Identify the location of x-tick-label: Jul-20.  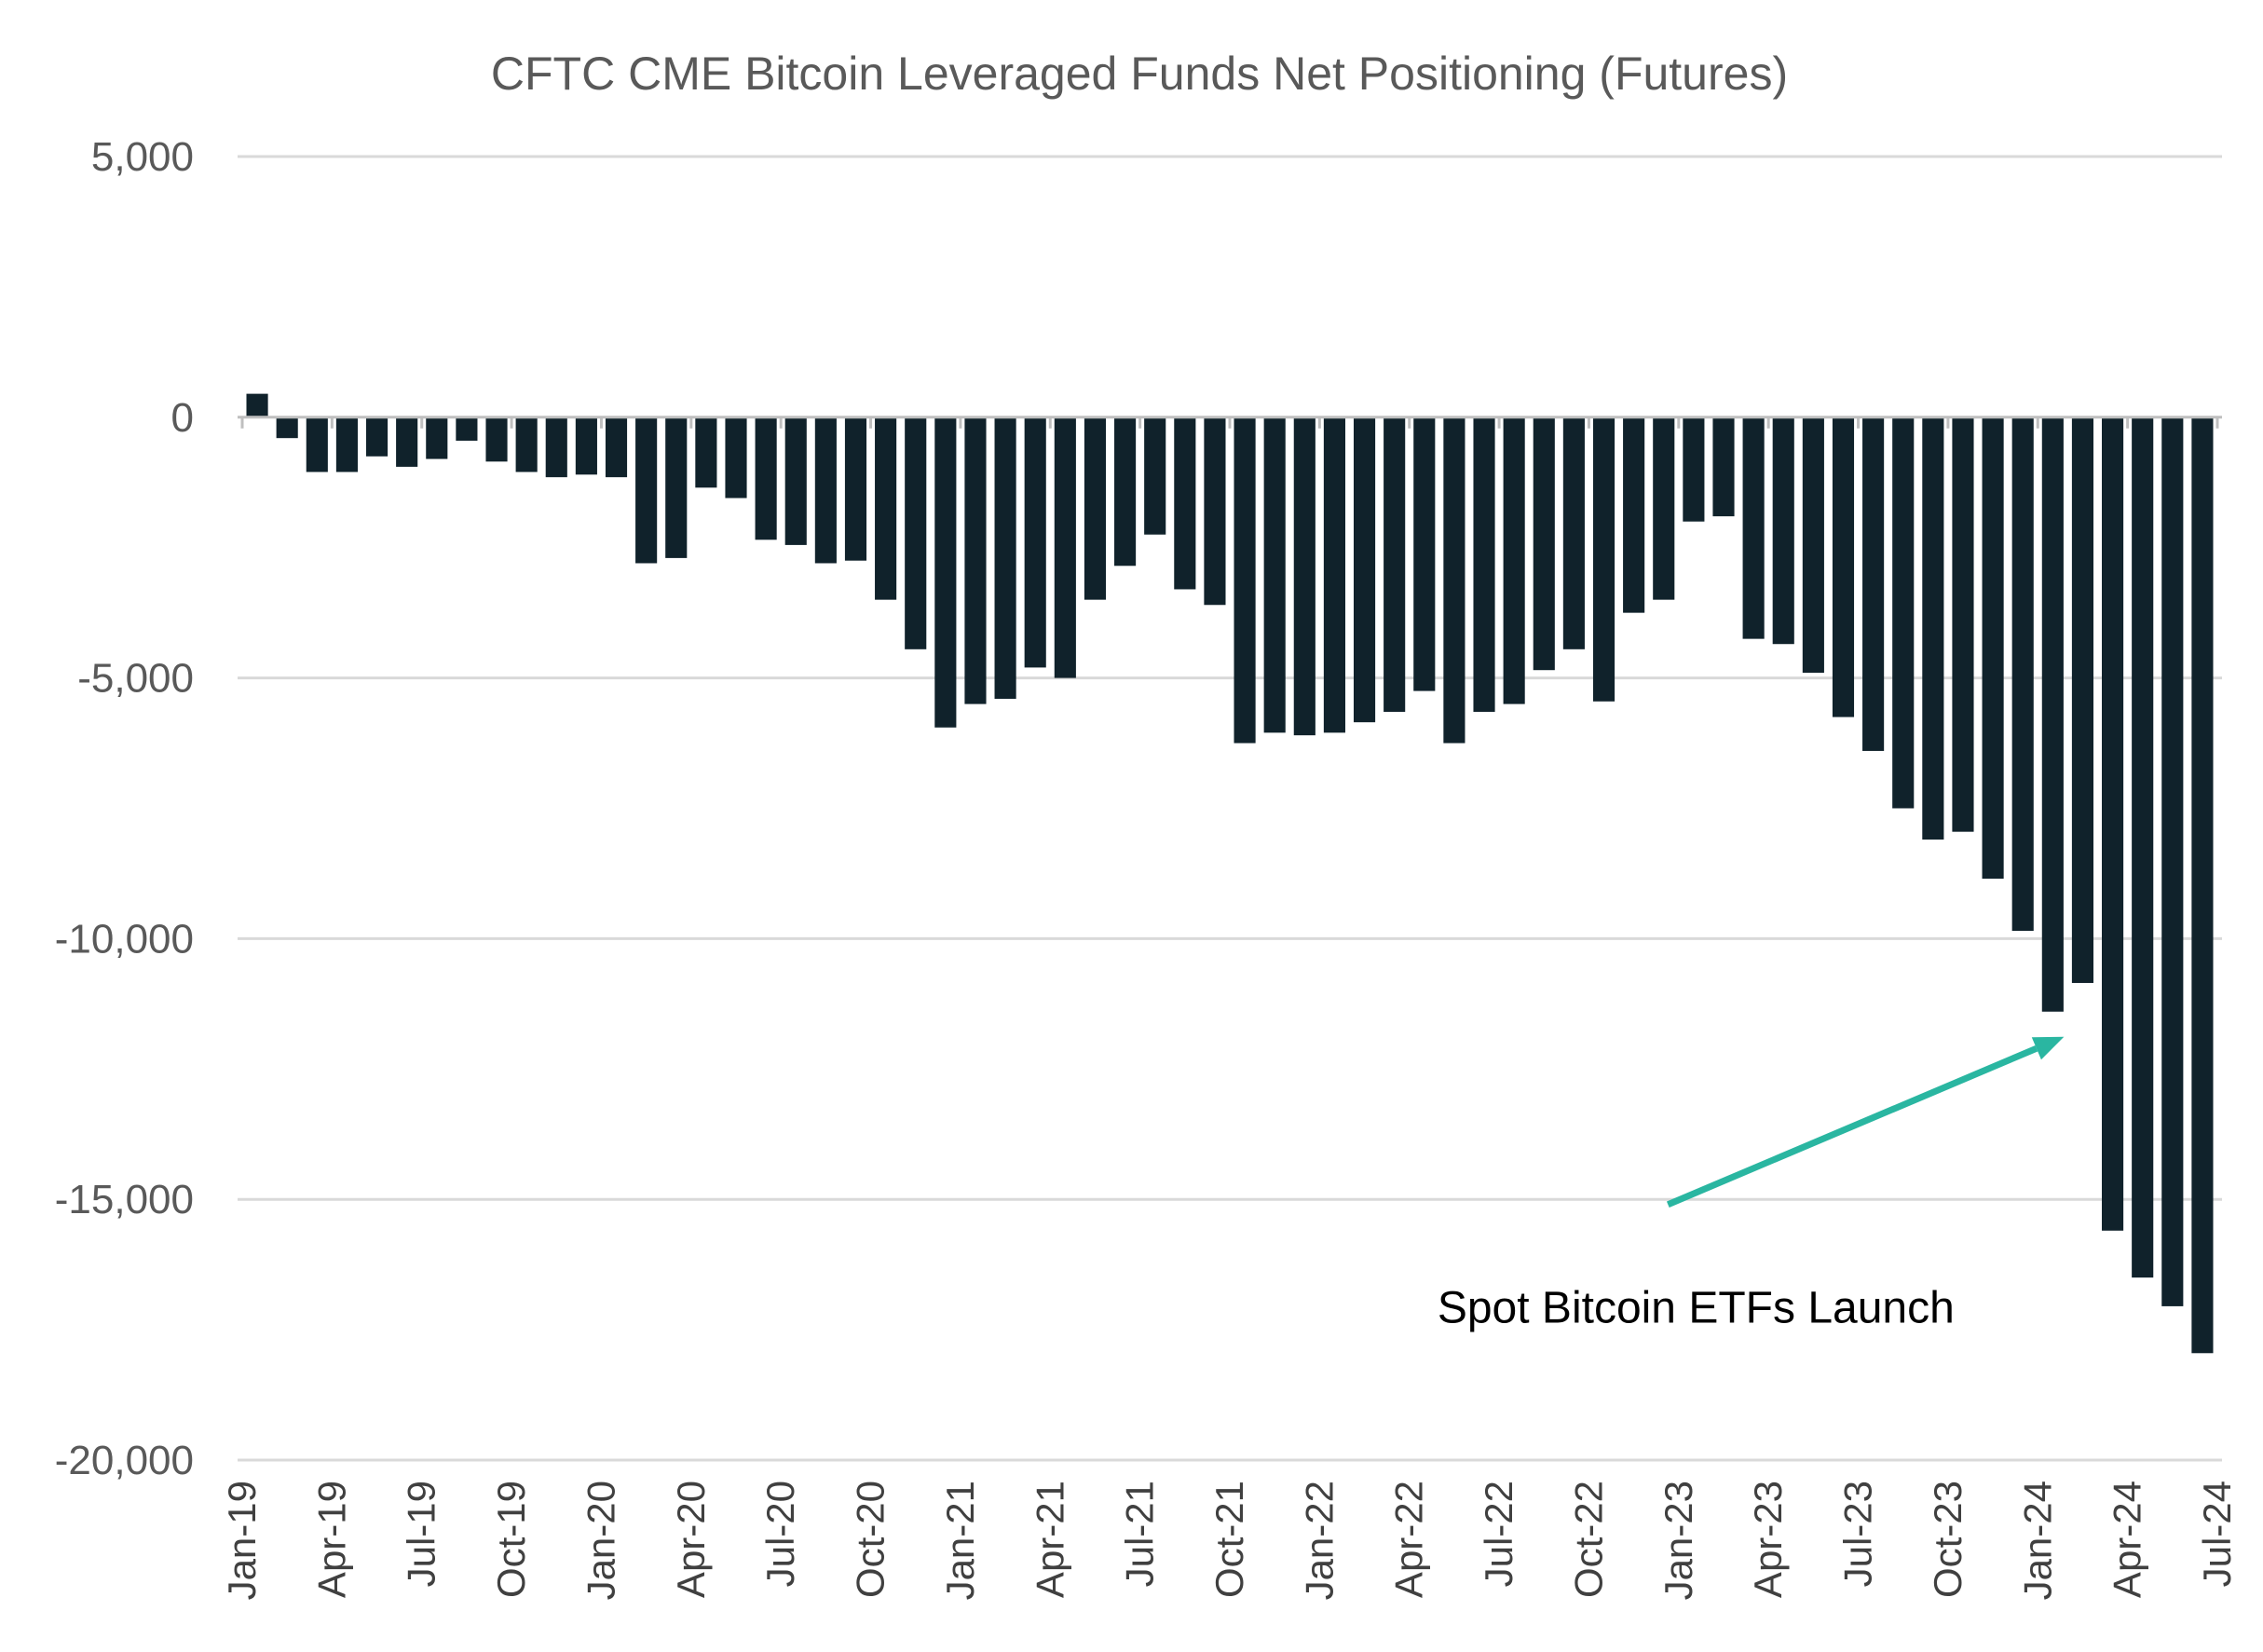
(780, 1534).